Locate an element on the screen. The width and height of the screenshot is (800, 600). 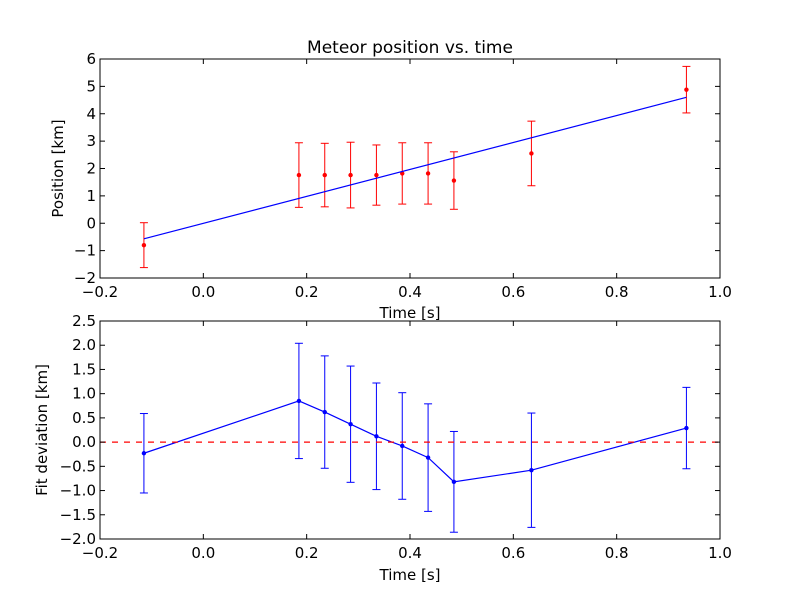
deviation-x-axis-label: Time [s] is located at coordinates (410, 575).